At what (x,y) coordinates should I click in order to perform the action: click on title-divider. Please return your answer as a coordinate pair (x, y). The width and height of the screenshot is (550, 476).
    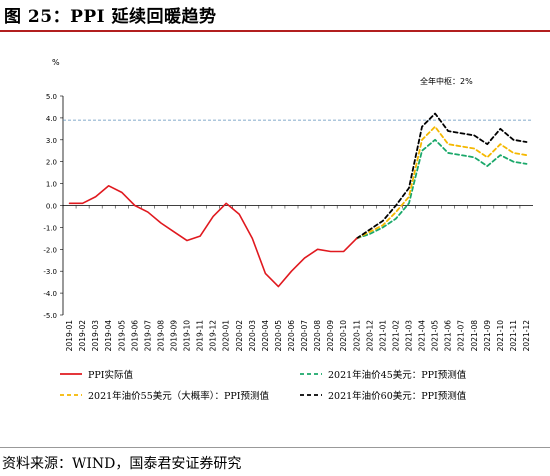
    Looking at the image, I should click on (275, 31).